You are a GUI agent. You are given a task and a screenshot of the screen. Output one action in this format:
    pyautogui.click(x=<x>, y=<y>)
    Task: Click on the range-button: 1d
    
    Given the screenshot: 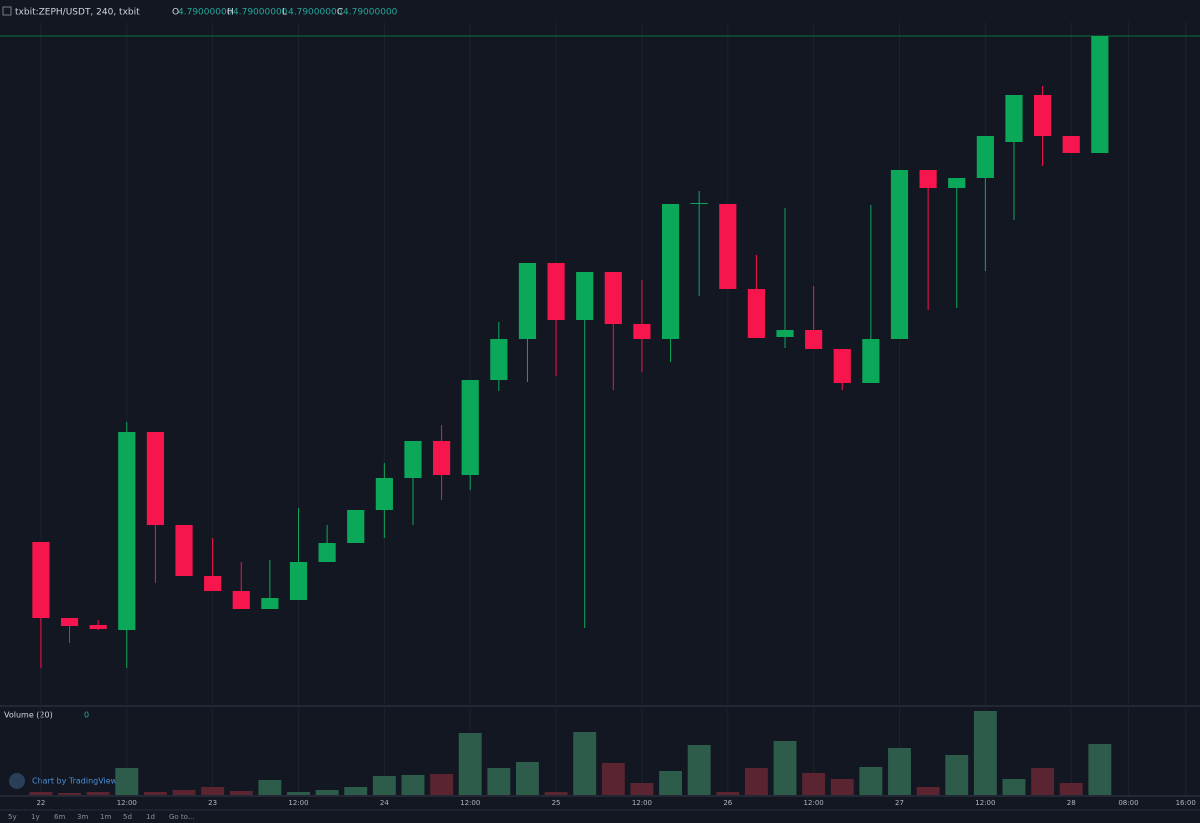 What is the action you would take?
    pyautogui.click(x=150, y=817)
    